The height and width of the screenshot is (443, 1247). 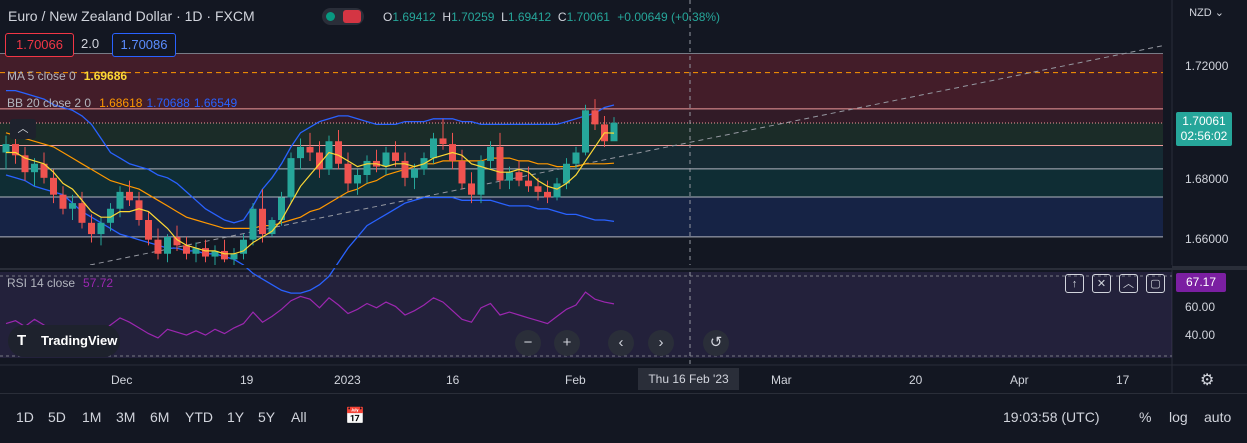 What do you see at coordinates (1145, 417) in the screenshot?
I see `percent-scale-toggle: %` at bounding box center [1145, 417].